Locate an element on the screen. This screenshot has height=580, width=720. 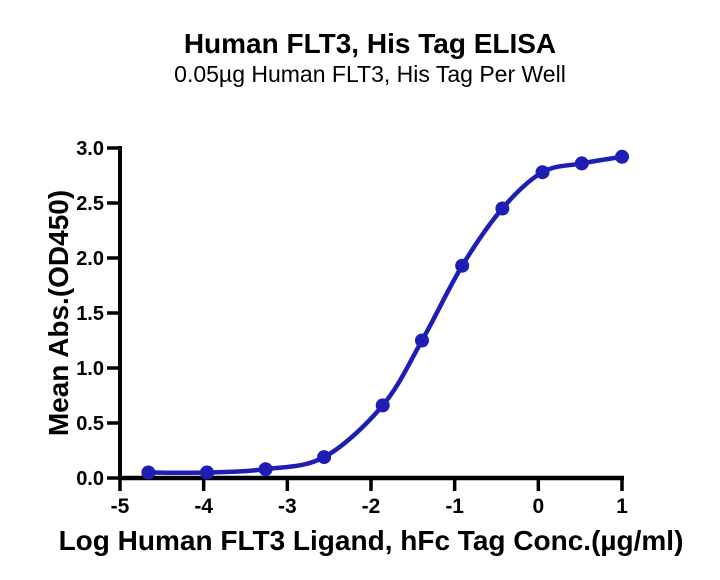
x-tick-label: 0 is located at coordinates (538, 506).